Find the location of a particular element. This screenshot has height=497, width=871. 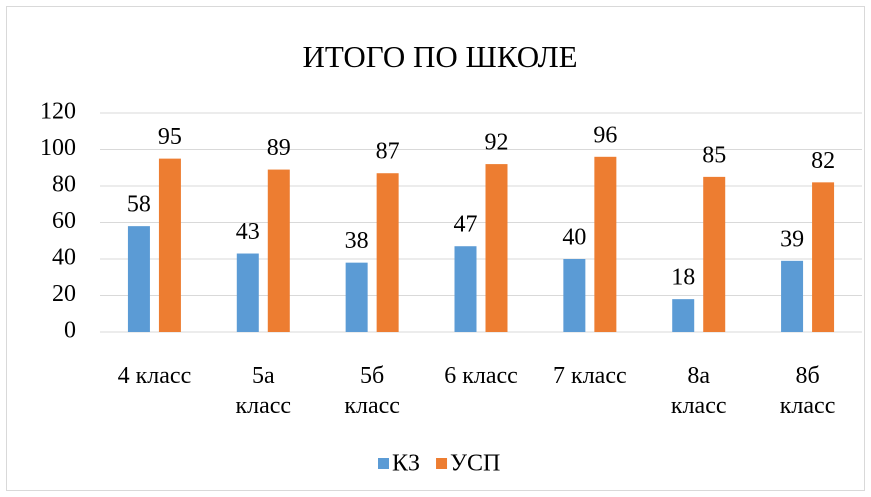

x-tick-label: 4 класс is located at coordinates (154, 376).